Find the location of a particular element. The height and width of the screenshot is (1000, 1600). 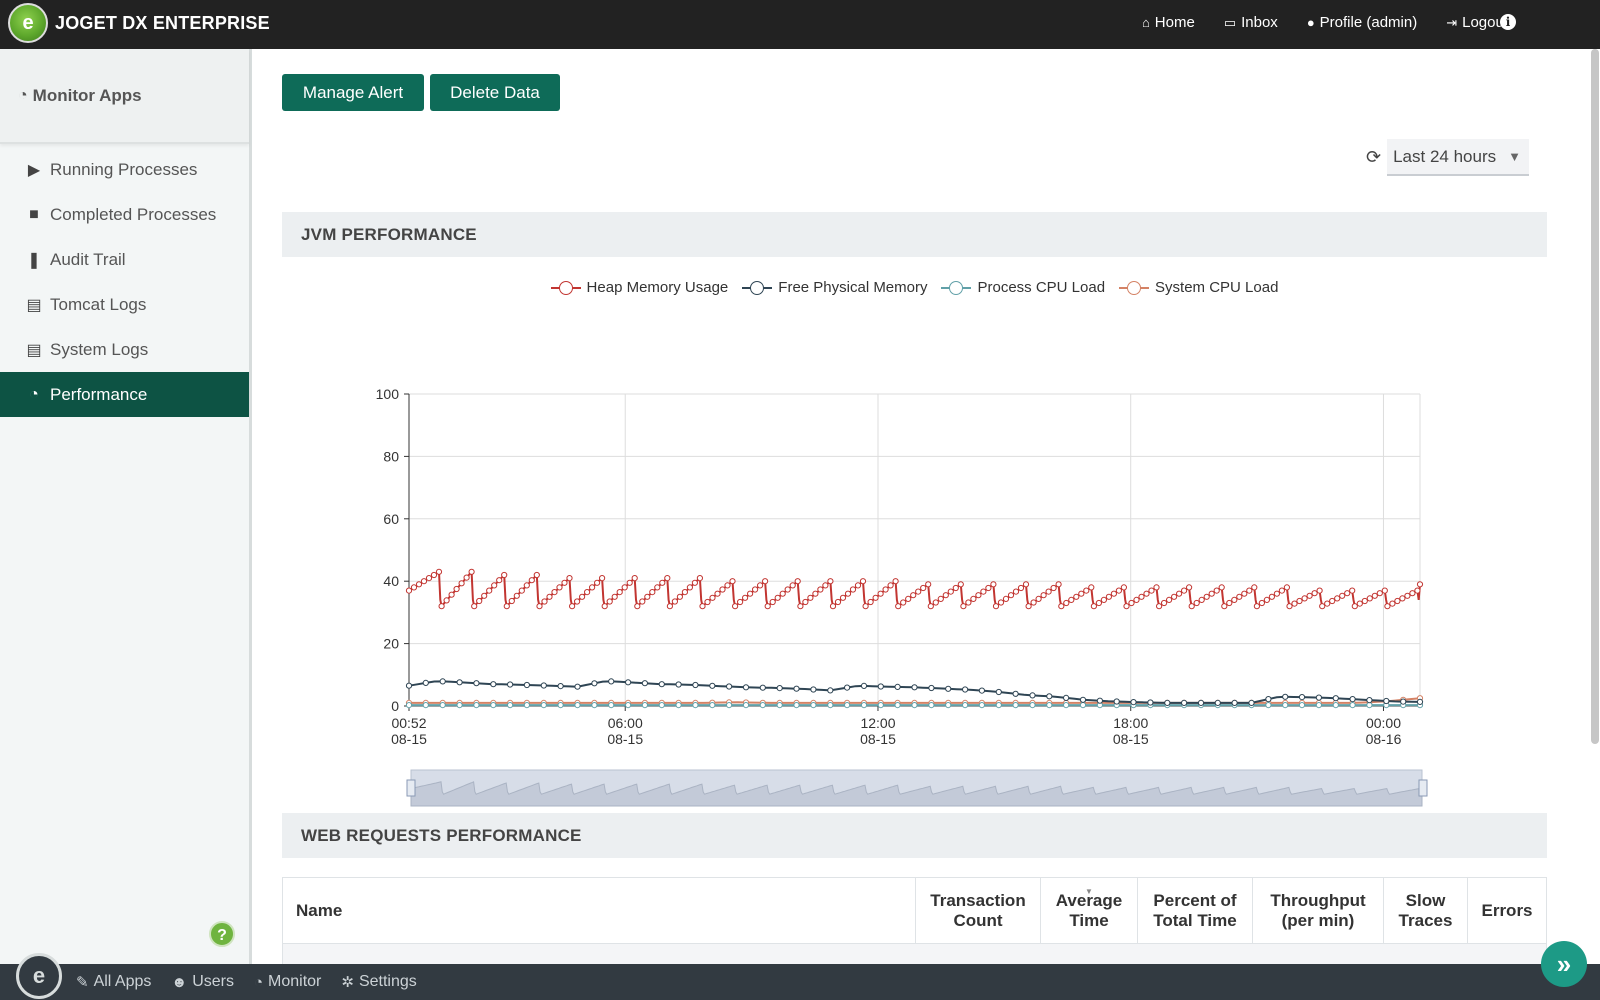

bottom-admin-bar: e ✎ All Apps ☻ Users ◔ Monitor ✲ Settings is located at coordinates (800, 976).